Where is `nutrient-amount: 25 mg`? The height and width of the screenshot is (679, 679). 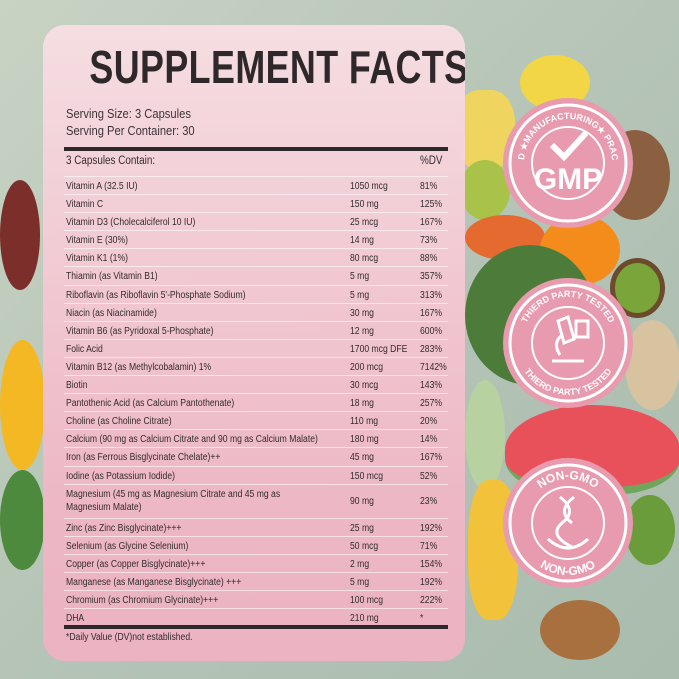 nutrient-amount: 25 mg is located at coordinates (362, 528).